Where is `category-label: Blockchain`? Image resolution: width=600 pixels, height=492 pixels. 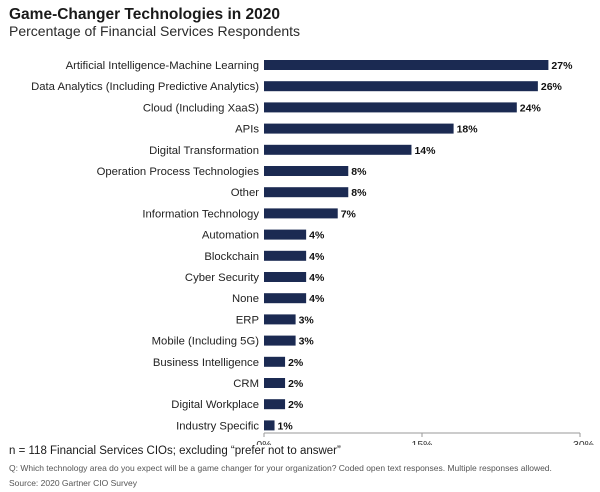
category-label: Blockchain is located at coordinates (231, 257).